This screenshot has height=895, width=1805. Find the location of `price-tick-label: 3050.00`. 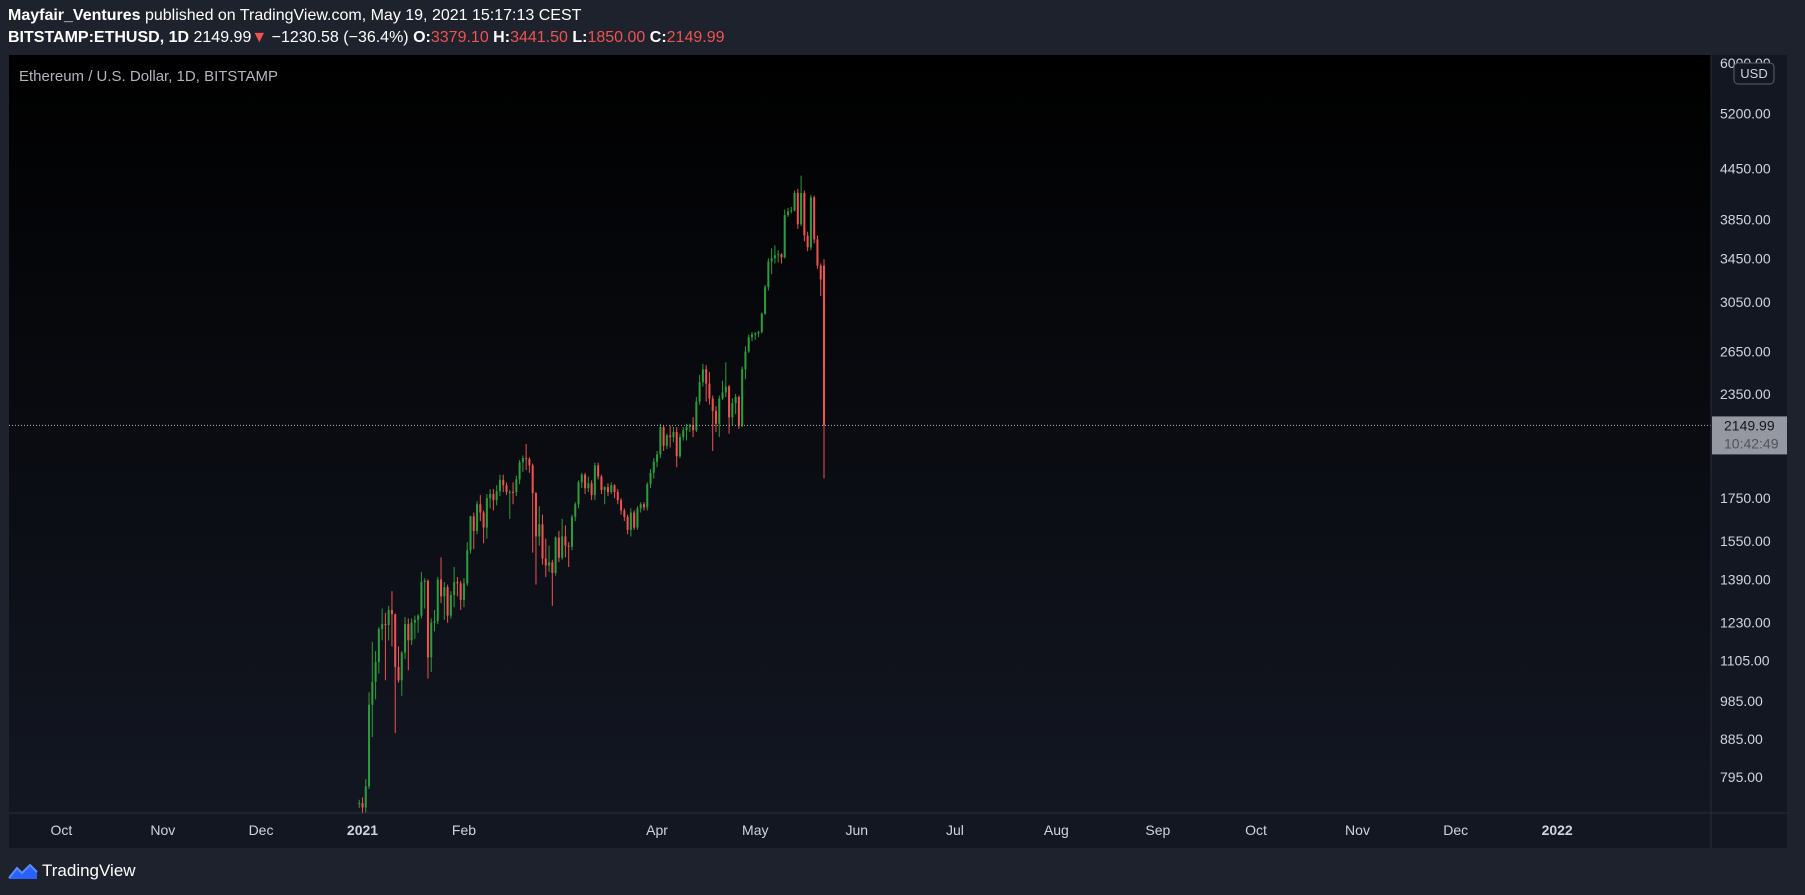

price-tick-label: 3050.00 is located at coordinates (1745, 302).